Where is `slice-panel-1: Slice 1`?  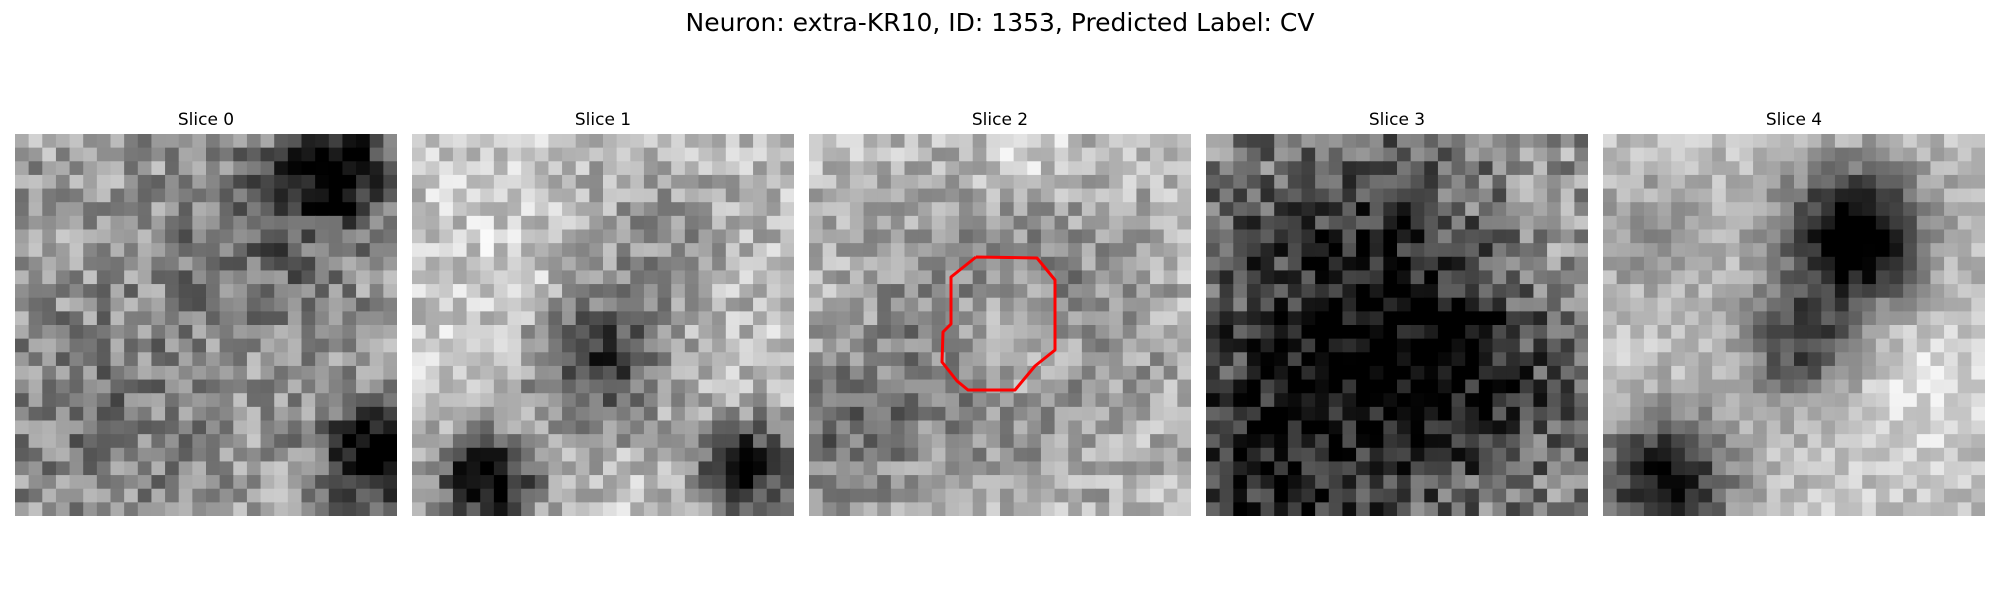
slice-panel-1: Slice 1 is located at coordinates (603, 313).